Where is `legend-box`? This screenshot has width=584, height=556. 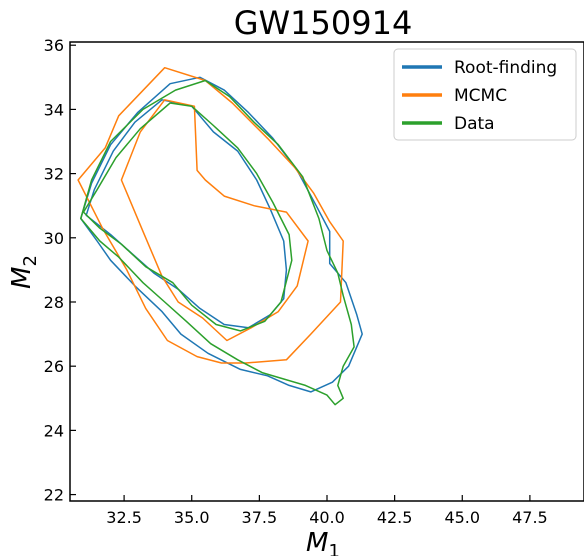
legend-box is located at coordinates (485, 94).